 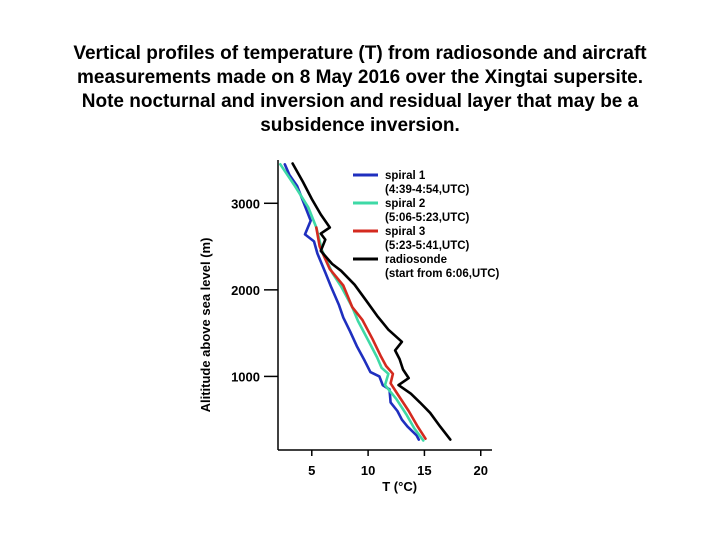 What do you see at coordinates (405, 204) in the screenshot?
I see `legend-label: spiral 2` at bounding box center [405, 204].